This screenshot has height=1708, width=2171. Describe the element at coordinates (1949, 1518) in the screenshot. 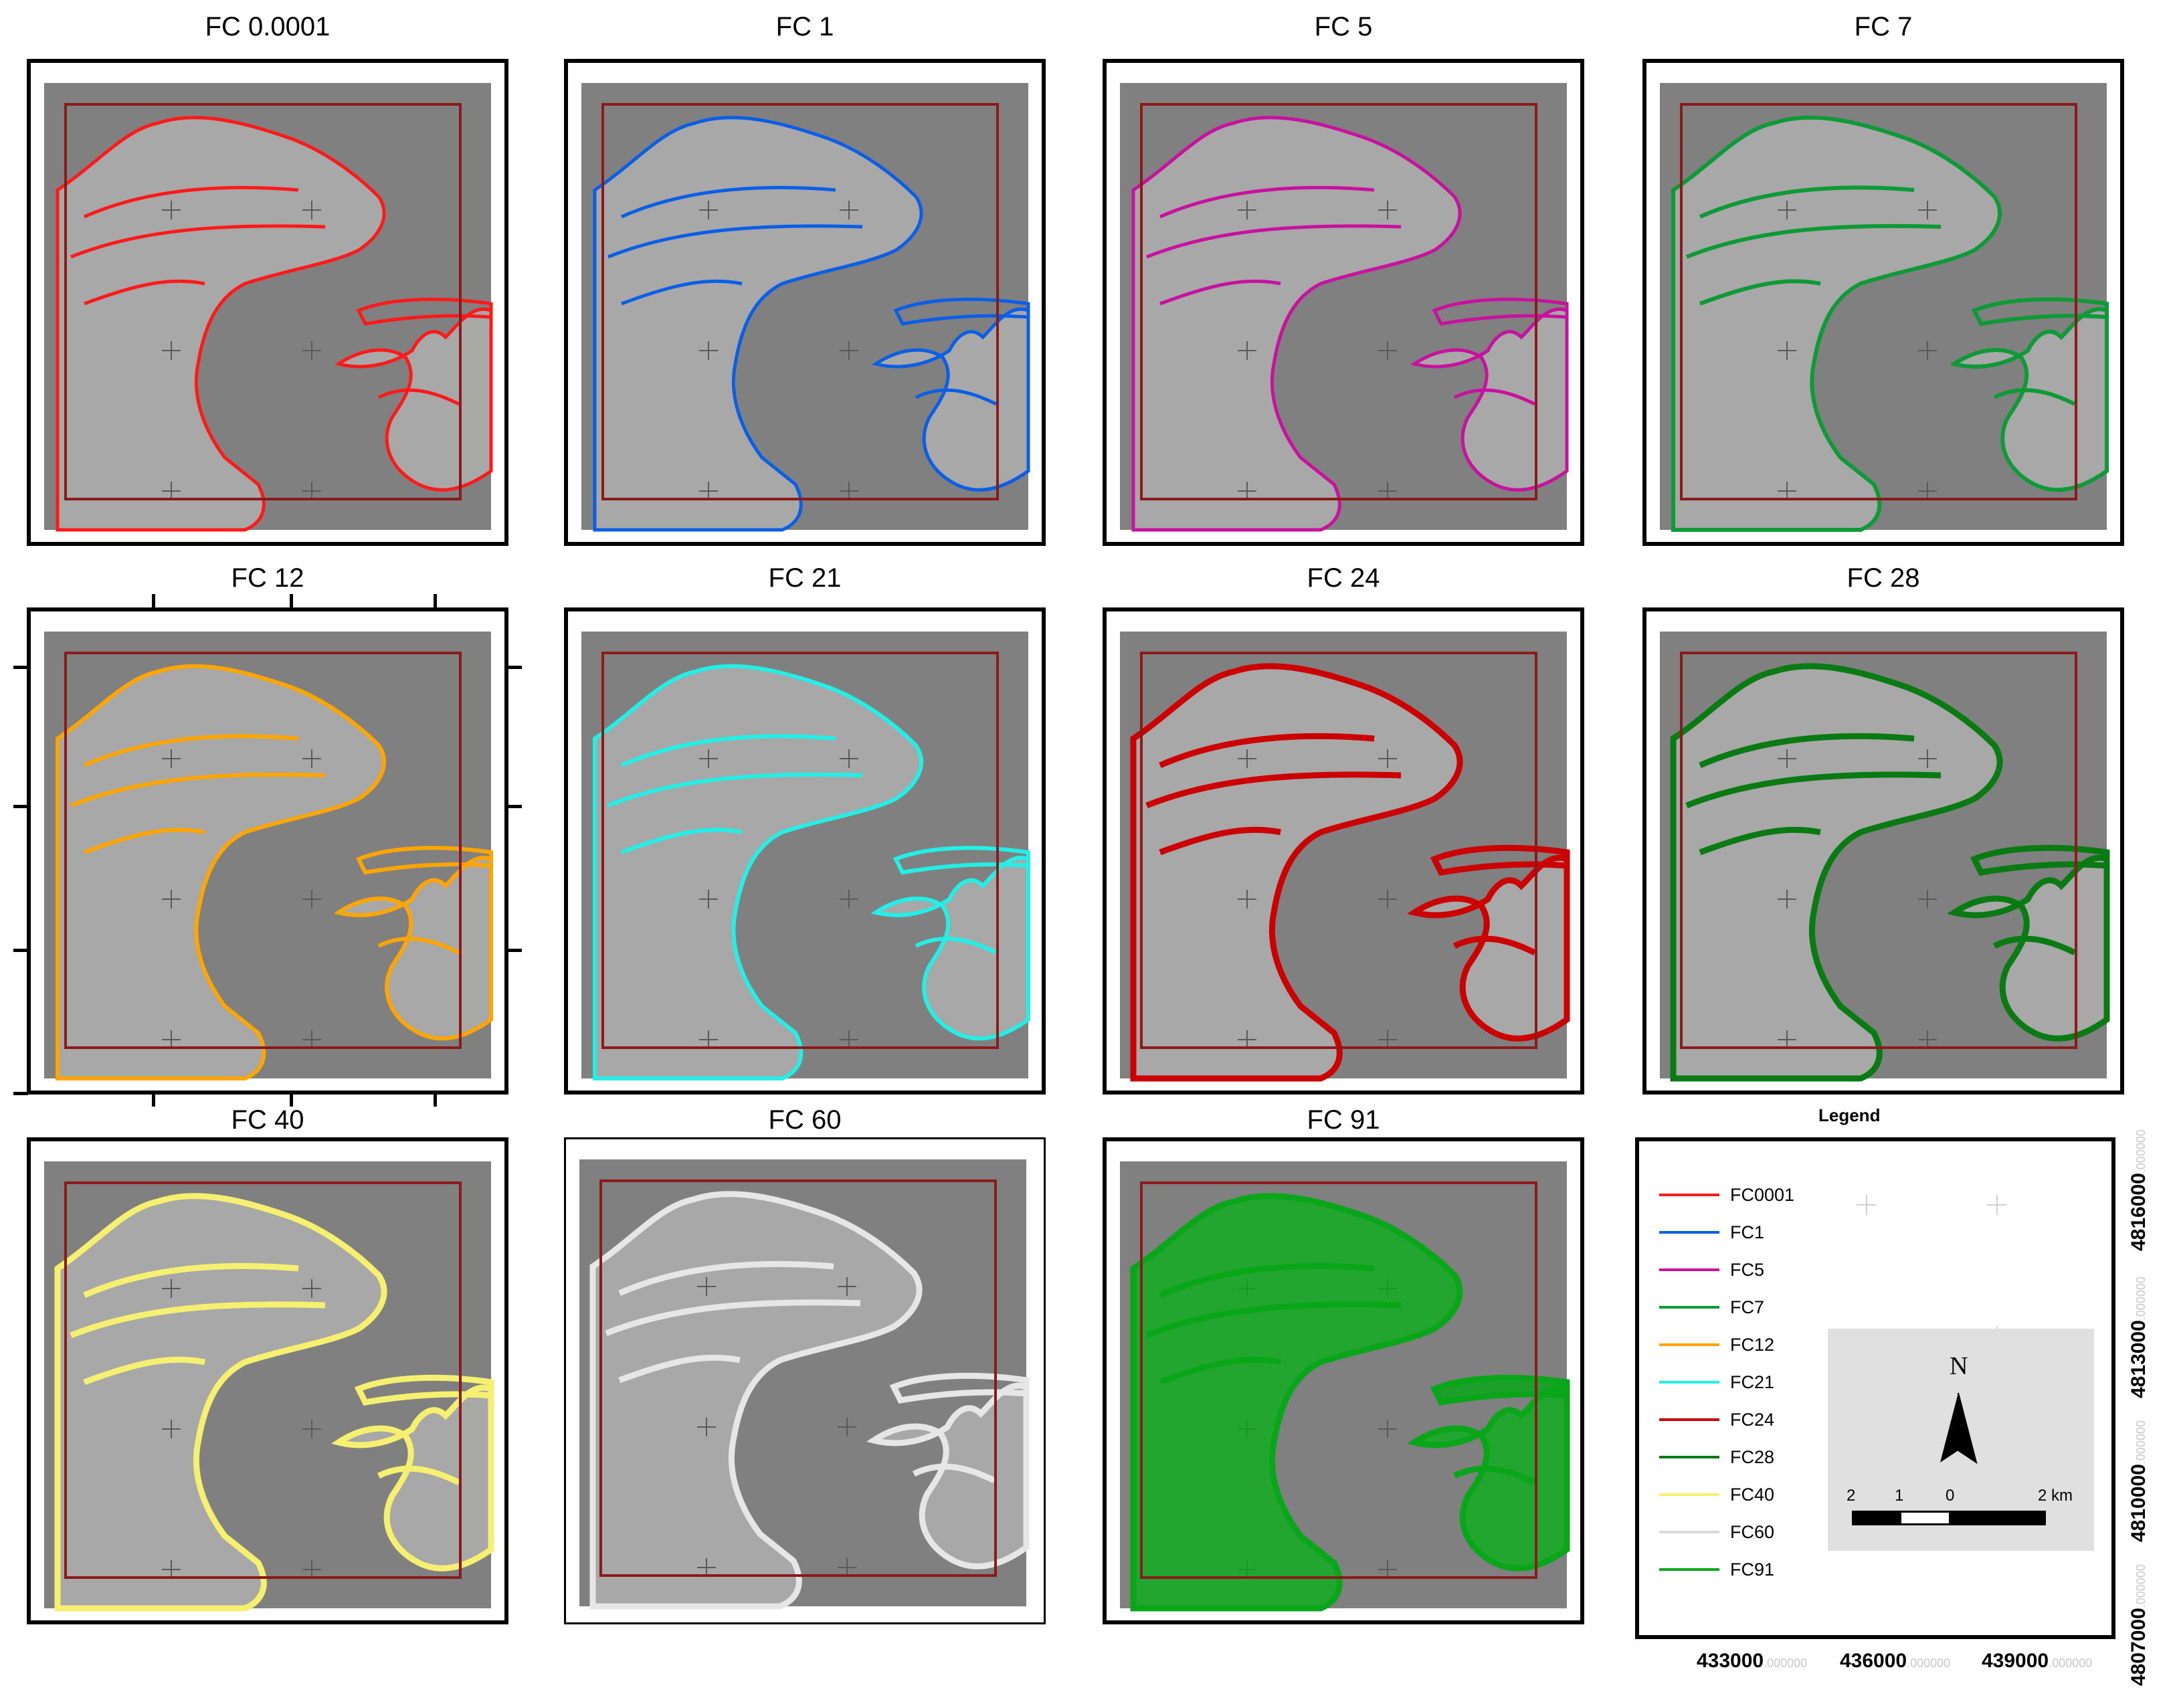

I see `scale-bar` at that location.